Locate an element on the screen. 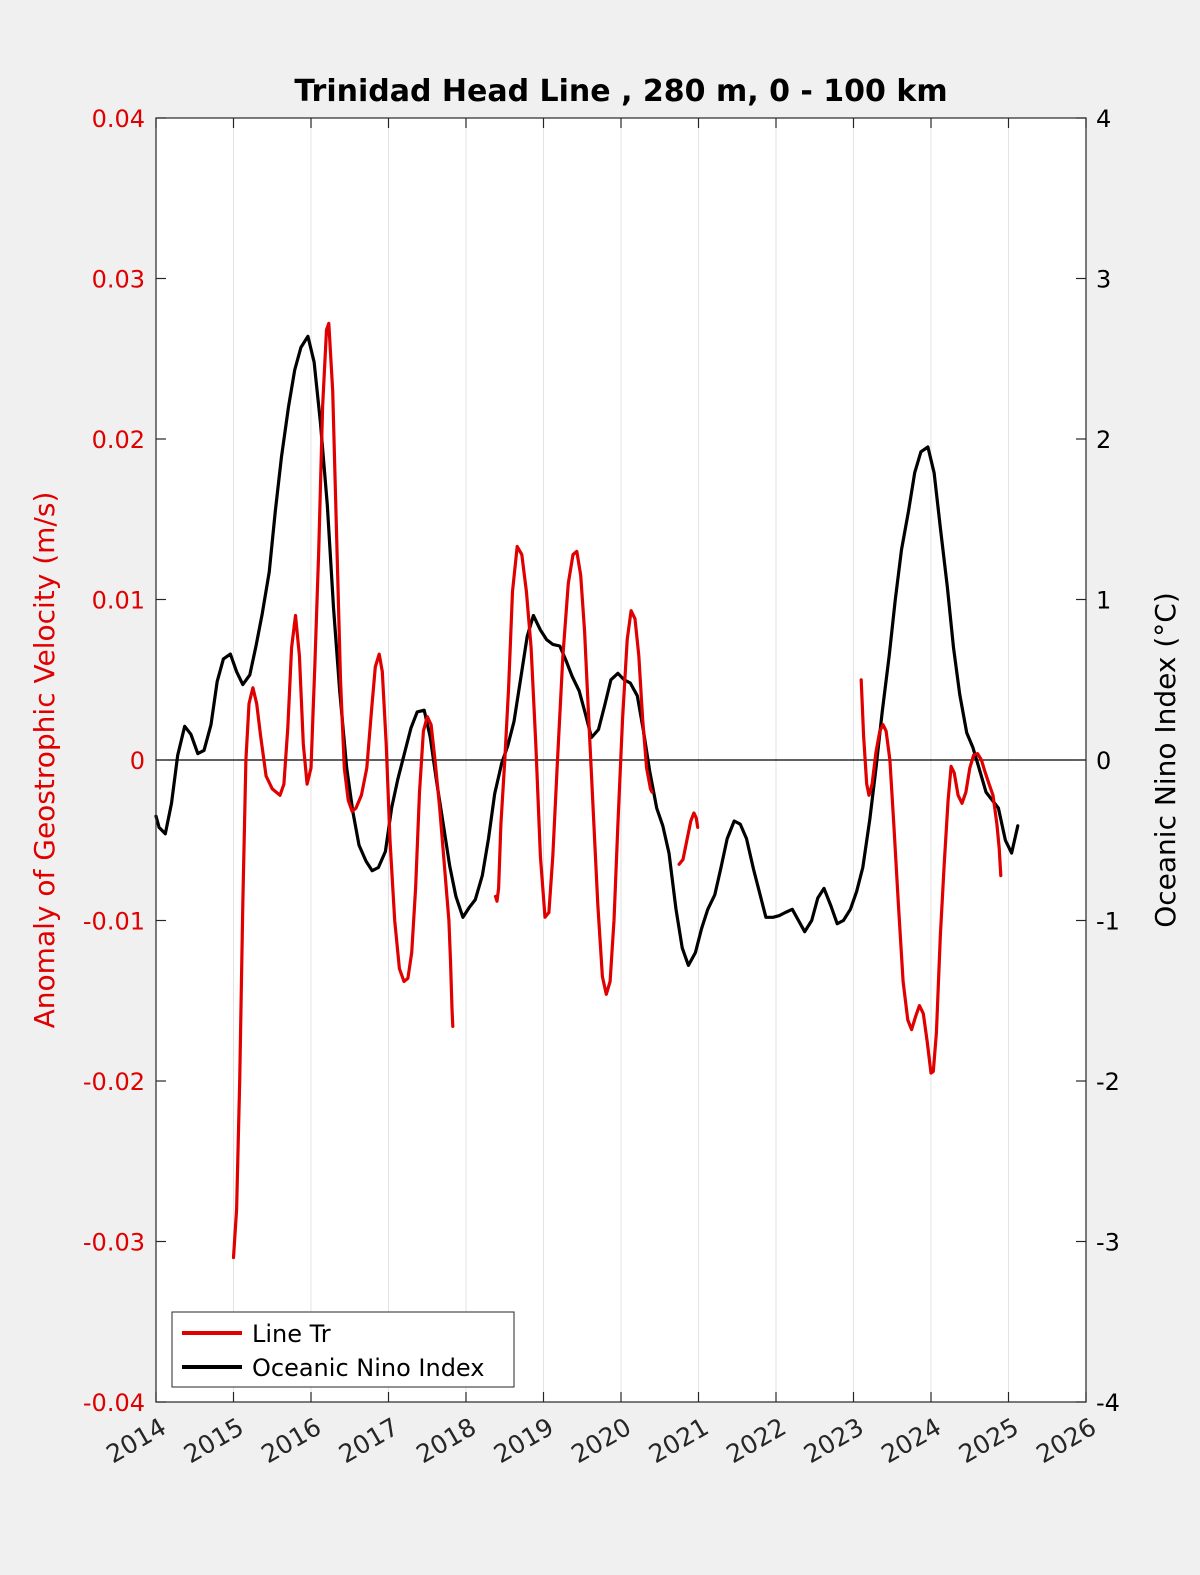 This screenshot has width=1200, height=1575. y-right-tick-label: 2 is located at coordinates (1103, 440).